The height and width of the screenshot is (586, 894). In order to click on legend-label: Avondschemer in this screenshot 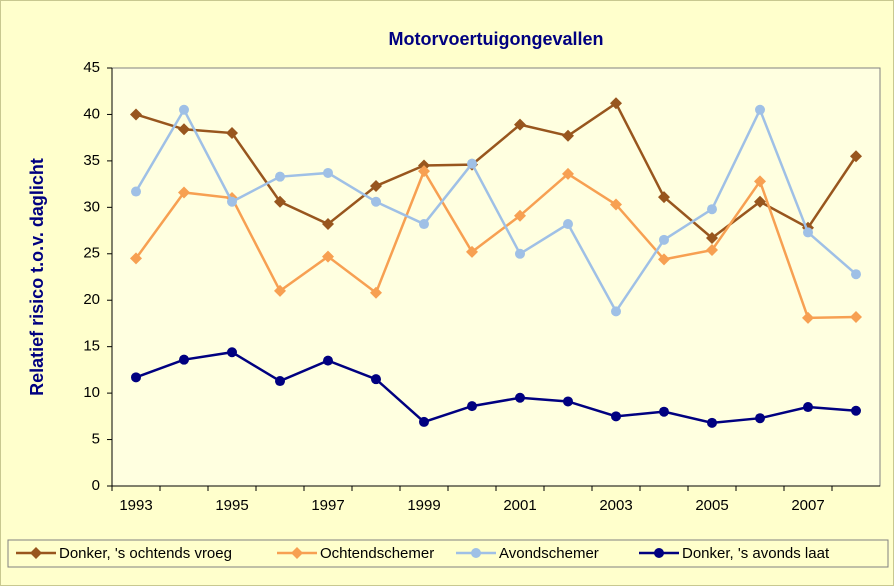, I will do `click(549, 553)`.